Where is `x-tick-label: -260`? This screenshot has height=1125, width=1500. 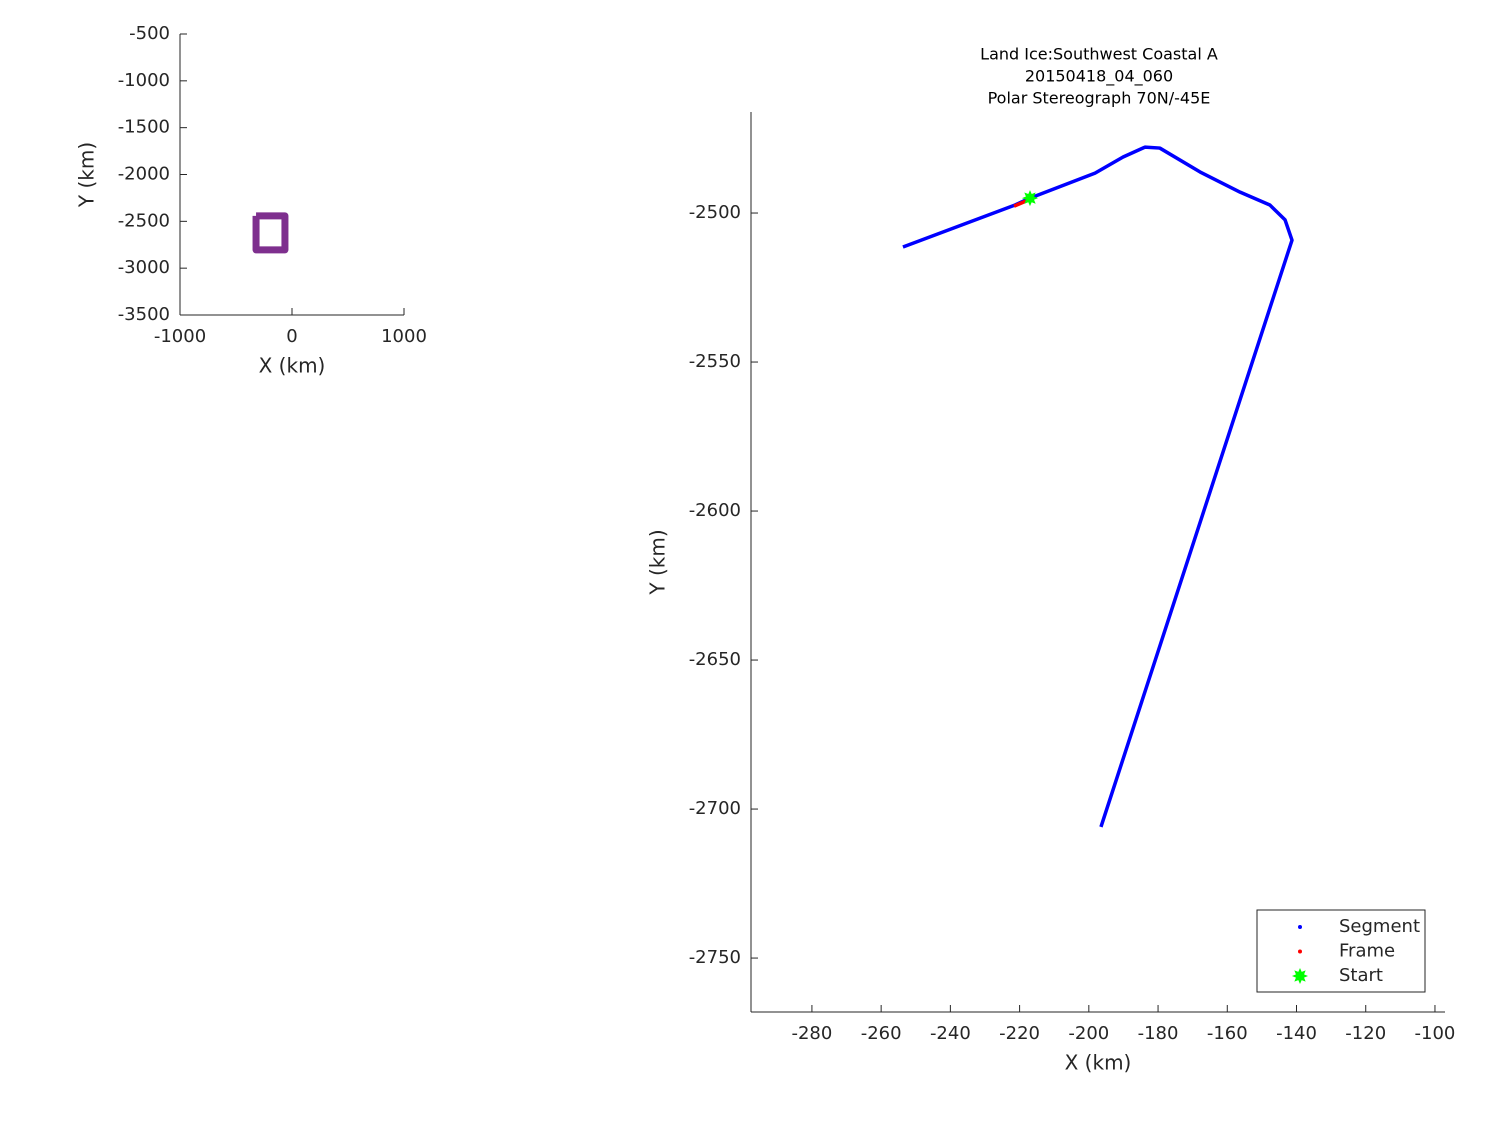
x-tick-label: -260 is located at coordinates (881, 1033).